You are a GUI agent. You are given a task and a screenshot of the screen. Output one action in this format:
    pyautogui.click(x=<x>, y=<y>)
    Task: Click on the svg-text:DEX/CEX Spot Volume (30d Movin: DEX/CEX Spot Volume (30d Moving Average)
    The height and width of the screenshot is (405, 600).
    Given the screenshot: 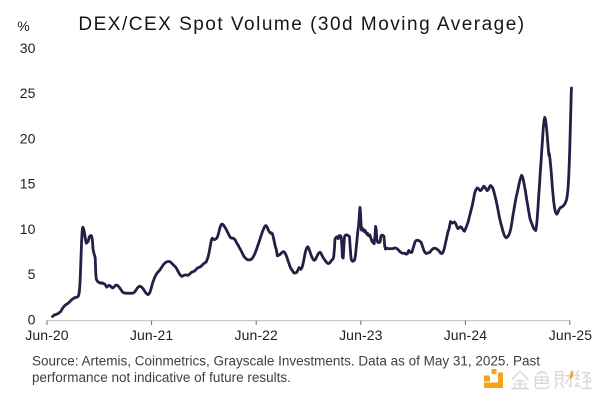 What is the action you would take?
    pyautogui.click(x=301, y=24)
    